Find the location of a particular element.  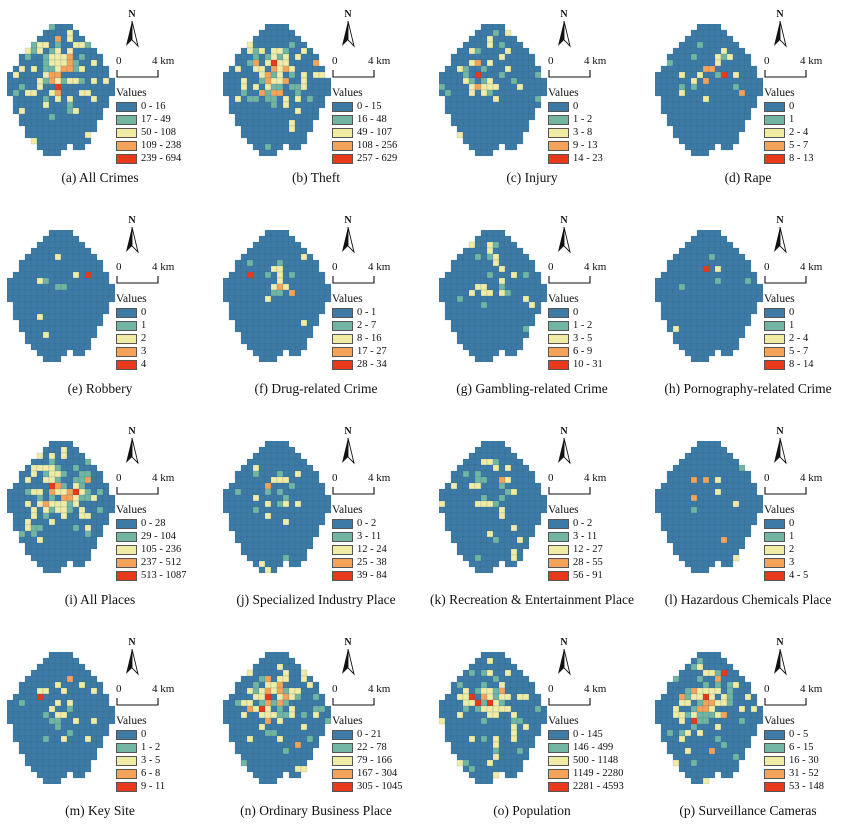

legend-label: 39 - 84 is located at coordinates (372, 575).